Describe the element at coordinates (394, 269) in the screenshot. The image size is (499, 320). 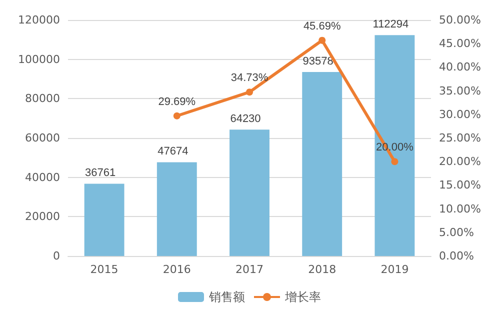
I see `x-tick-label: 2019` at that location.